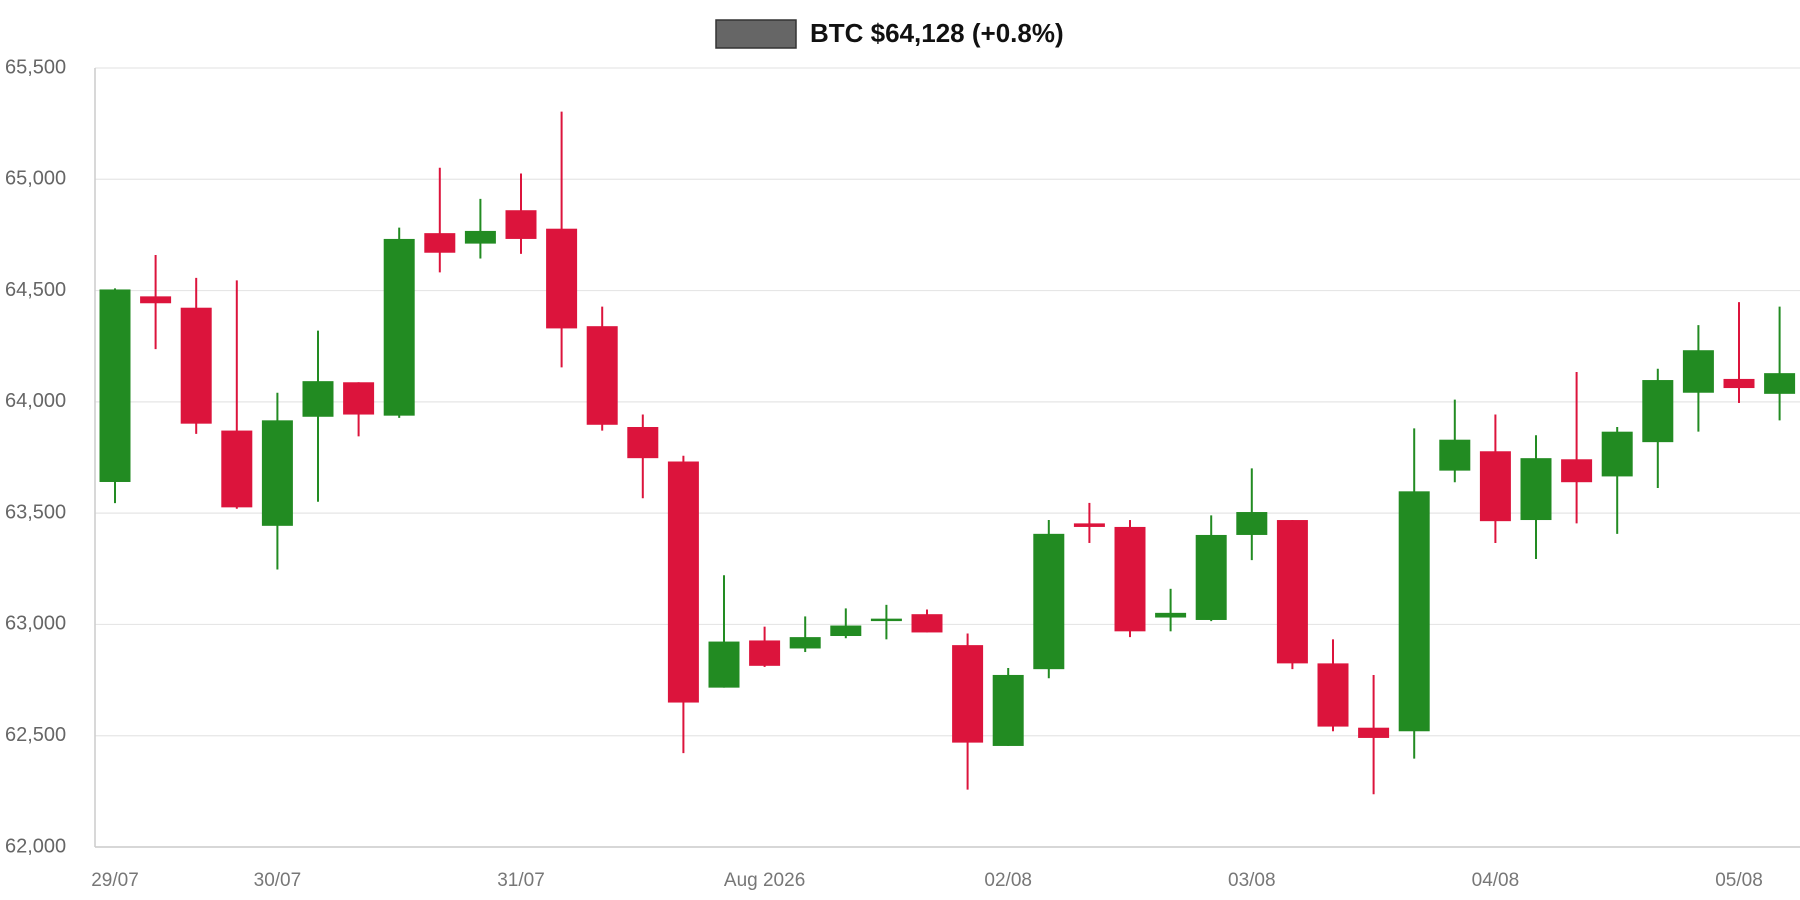 This screenshot has width=1800, height=900. What do you see at coordinates (35, 624) in the screenshot?
I see `y-tick-label: 63,000` at bounding box center [35, 624].